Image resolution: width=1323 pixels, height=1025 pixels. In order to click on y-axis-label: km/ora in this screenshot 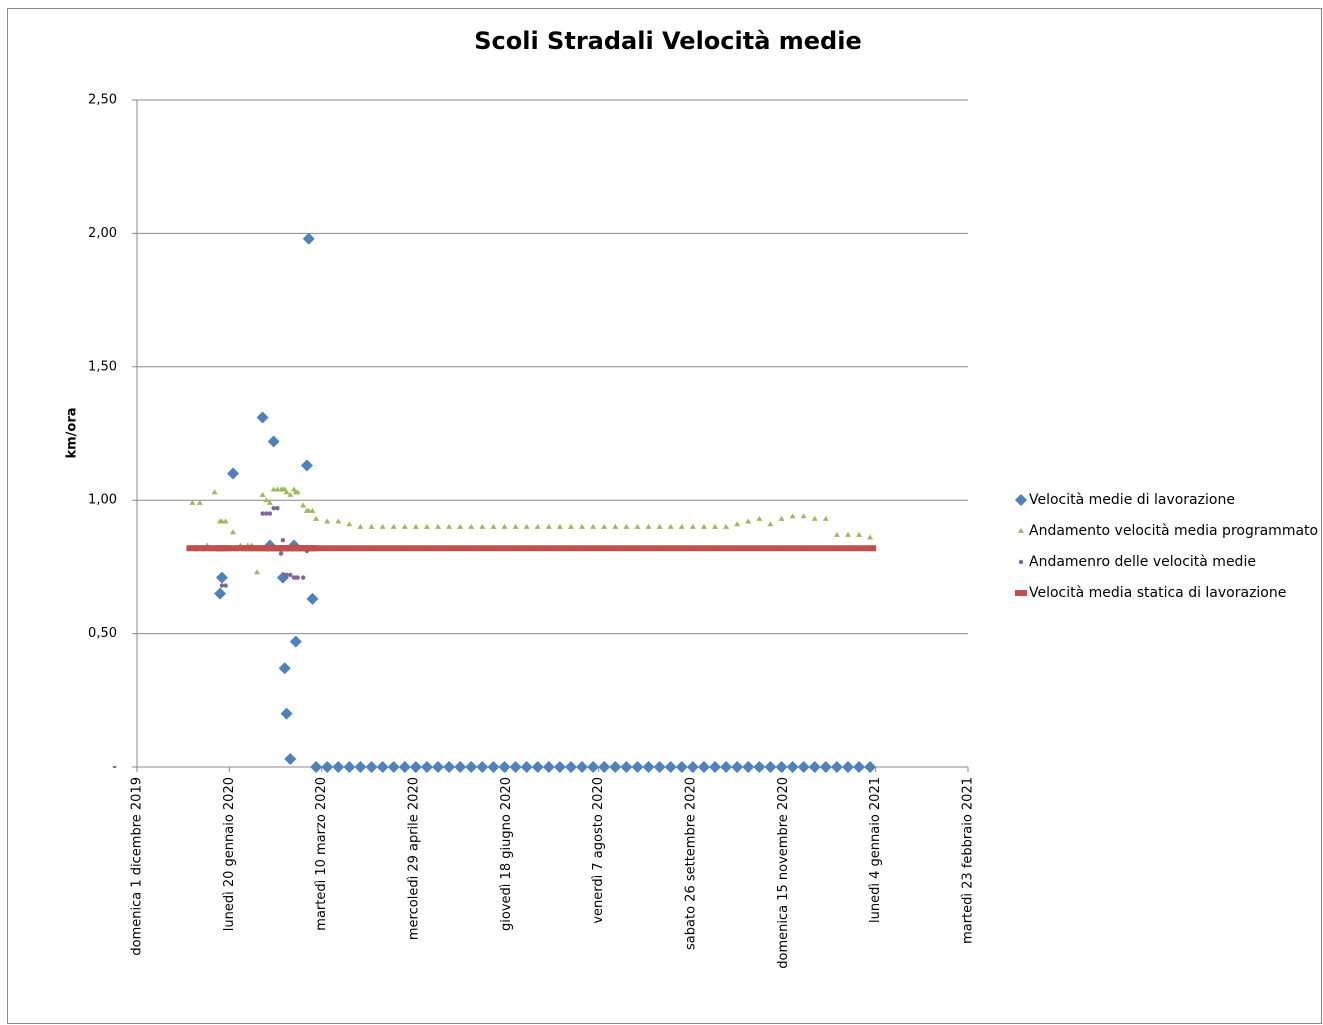, I will do `click(72, 432)`.